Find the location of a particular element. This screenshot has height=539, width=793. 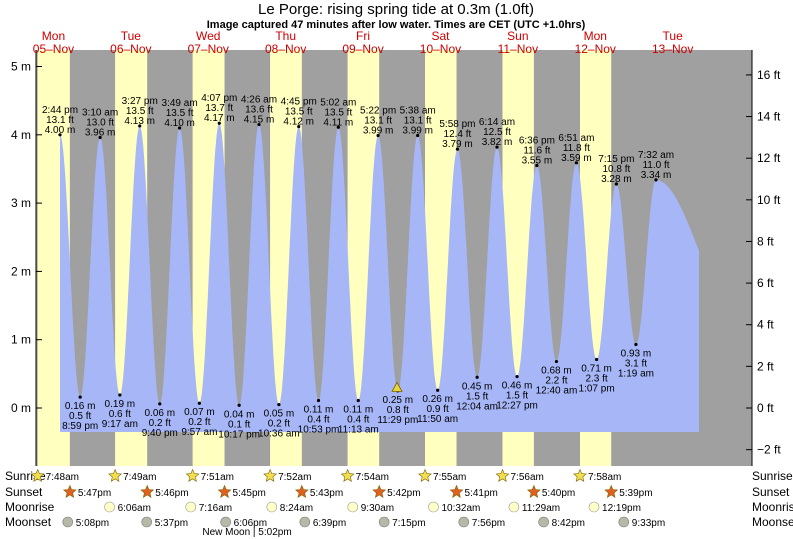

sunrise-time: 7:55am is located at coordinates (449, 477).